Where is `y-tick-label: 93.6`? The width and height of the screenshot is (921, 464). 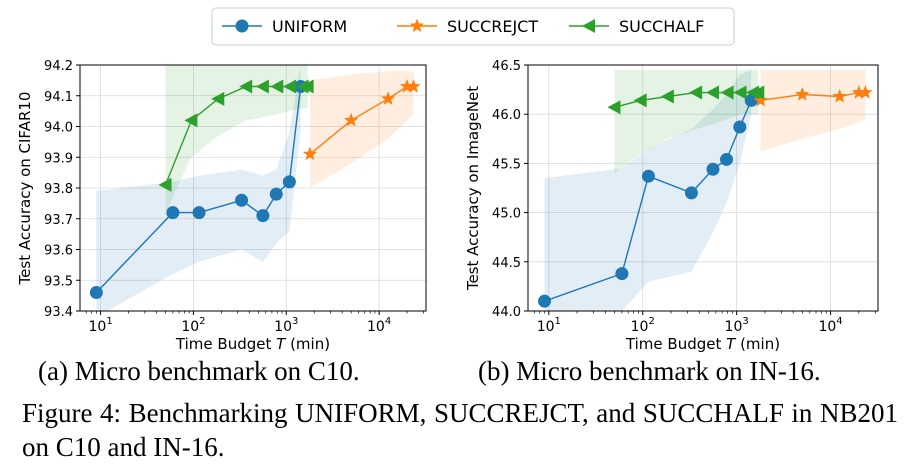 y-tick-label: 93.6 is located at coordinates (58, 251).